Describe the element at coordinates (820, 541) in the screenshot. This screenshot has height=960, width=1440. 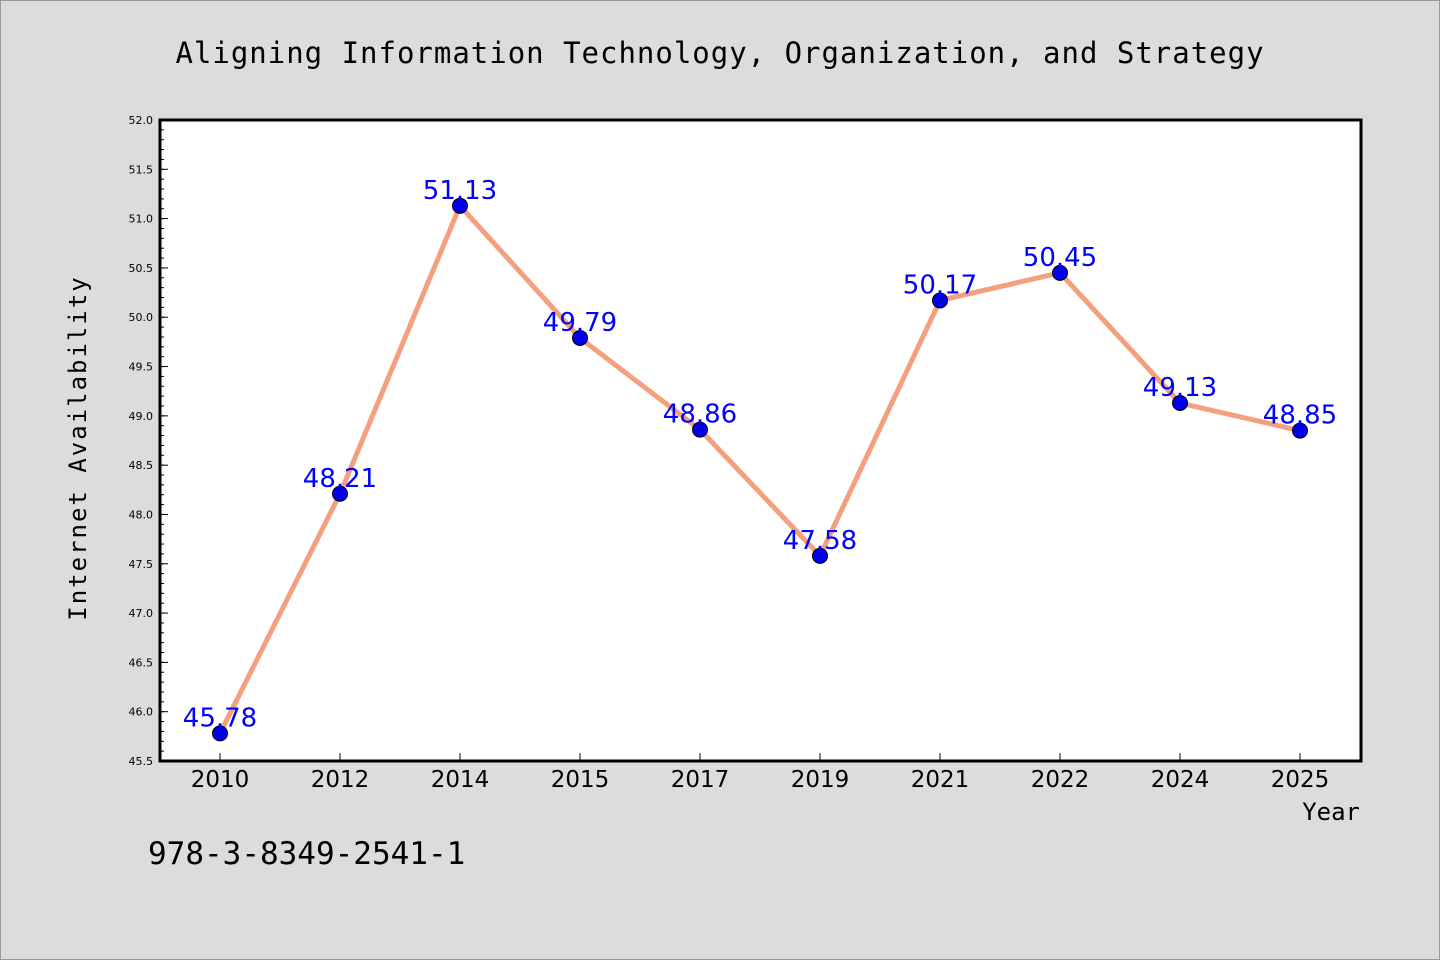
I see `data-label: 47.58` at that location.